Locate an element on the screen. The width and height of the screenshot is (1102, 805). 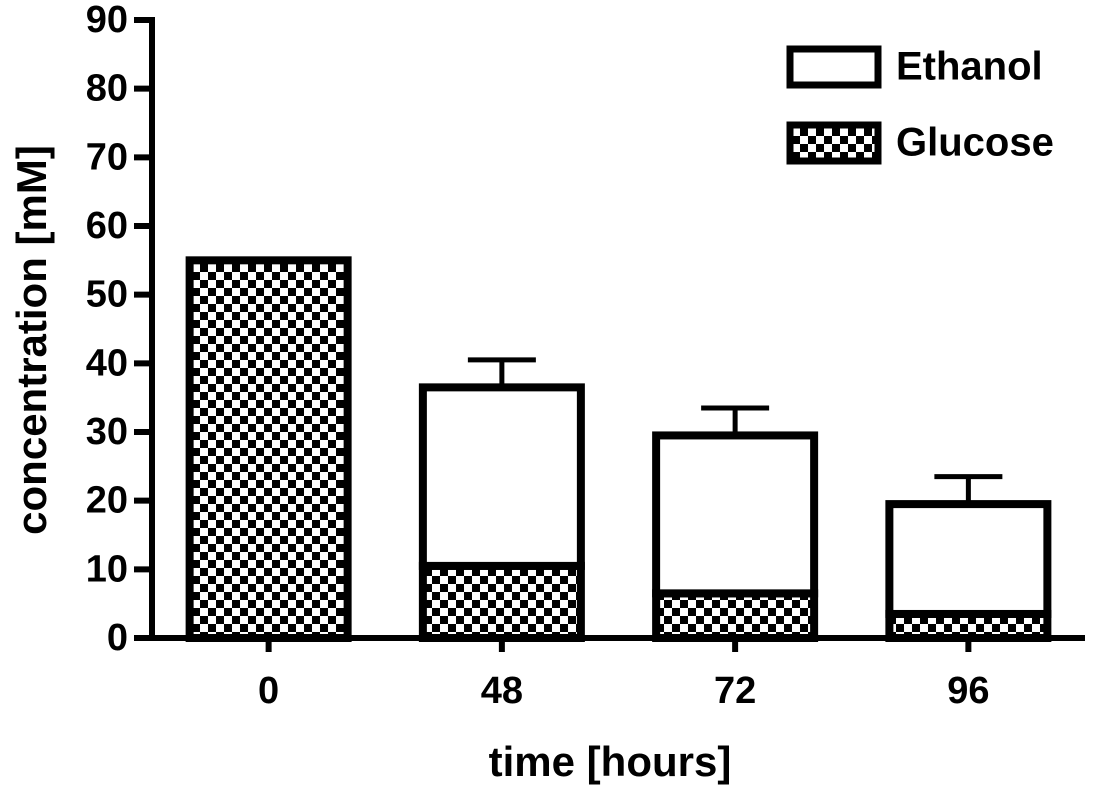
x-tick-label: 72 is located at coordinates (735, 691).